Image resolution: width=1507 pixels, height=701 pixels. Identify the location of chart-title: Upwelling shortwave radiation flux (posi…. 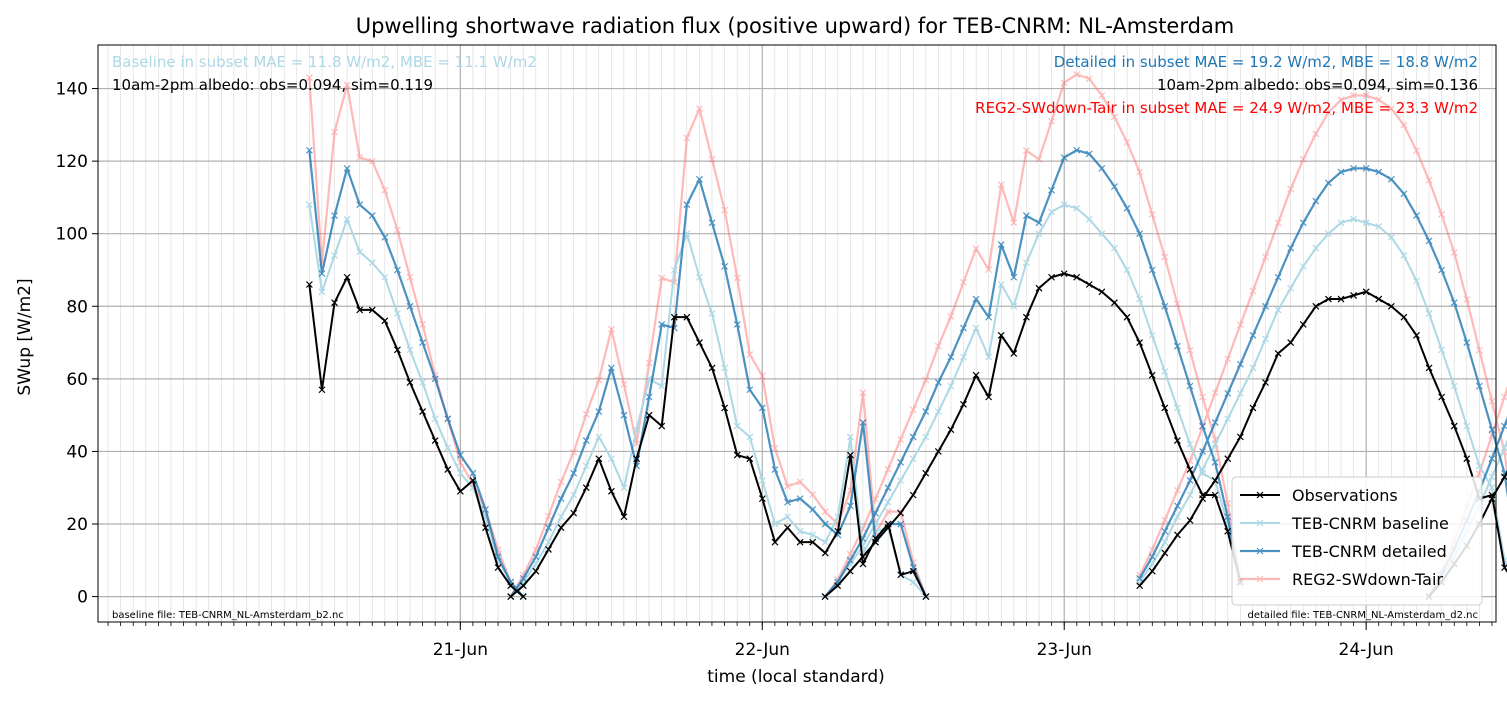
(795, 26).